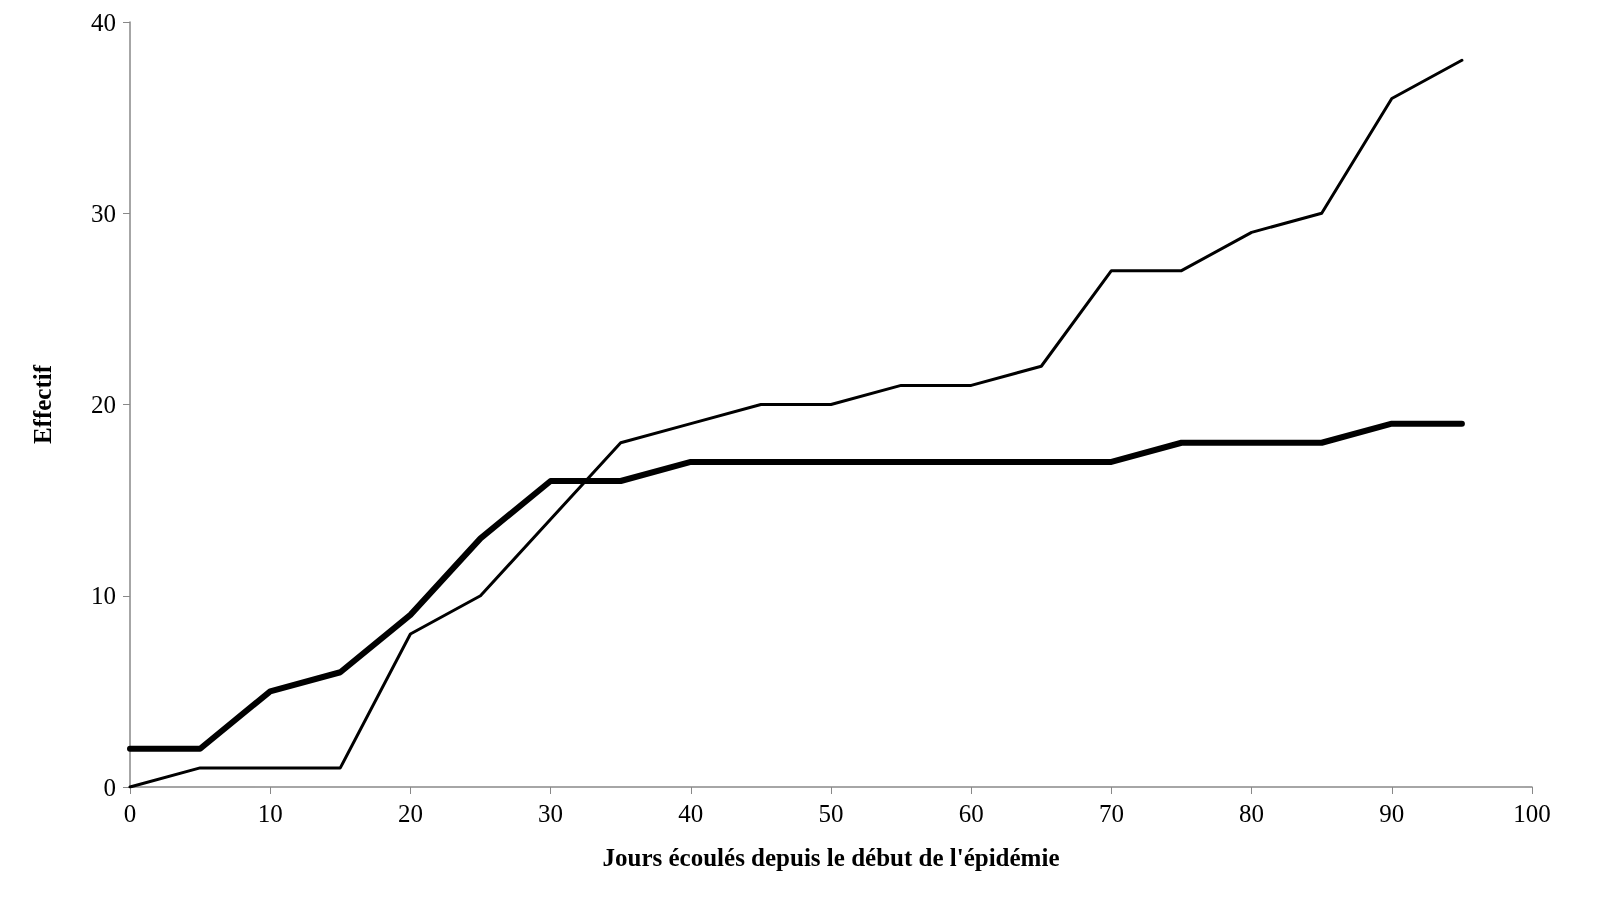 This screenshot has height=907, width=1612. Describe the element at coordinates (270, 813) in the screenshot. I see `x-tick-label: 10` at that location.